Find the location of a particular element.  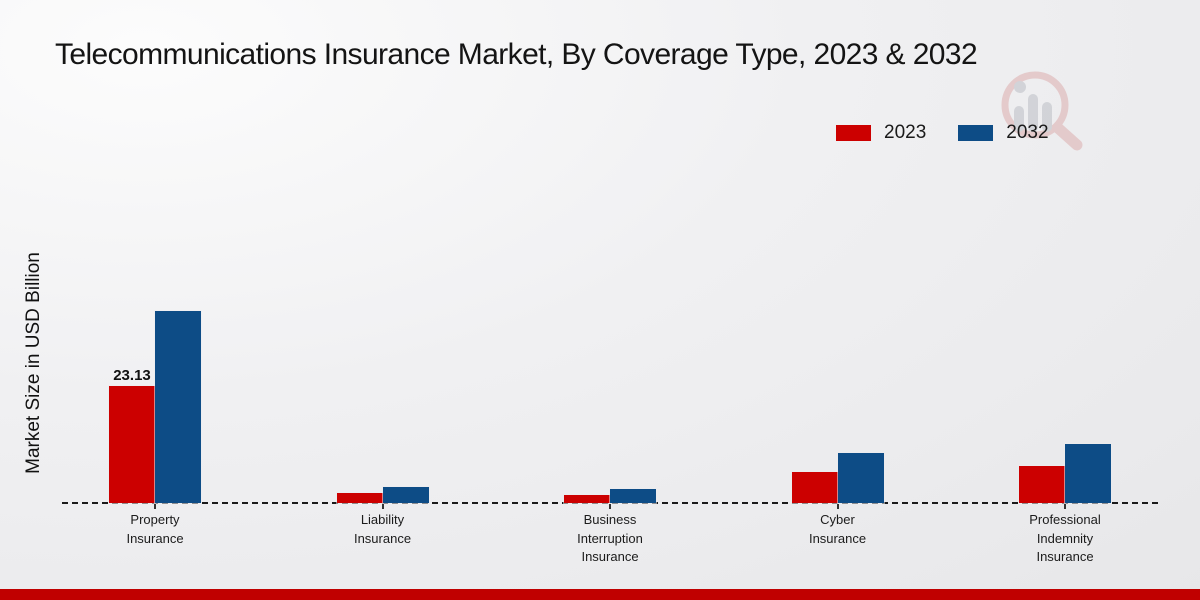

legend-item-2032: 2032 is located at coordinates (1003, 133).